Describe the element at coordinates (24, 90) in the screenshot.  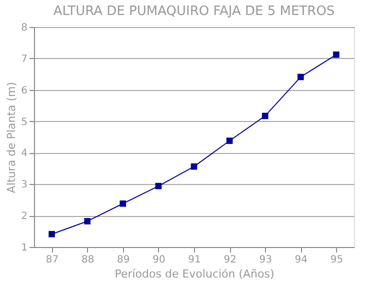
I see `y-tick-label: 6` at that location.